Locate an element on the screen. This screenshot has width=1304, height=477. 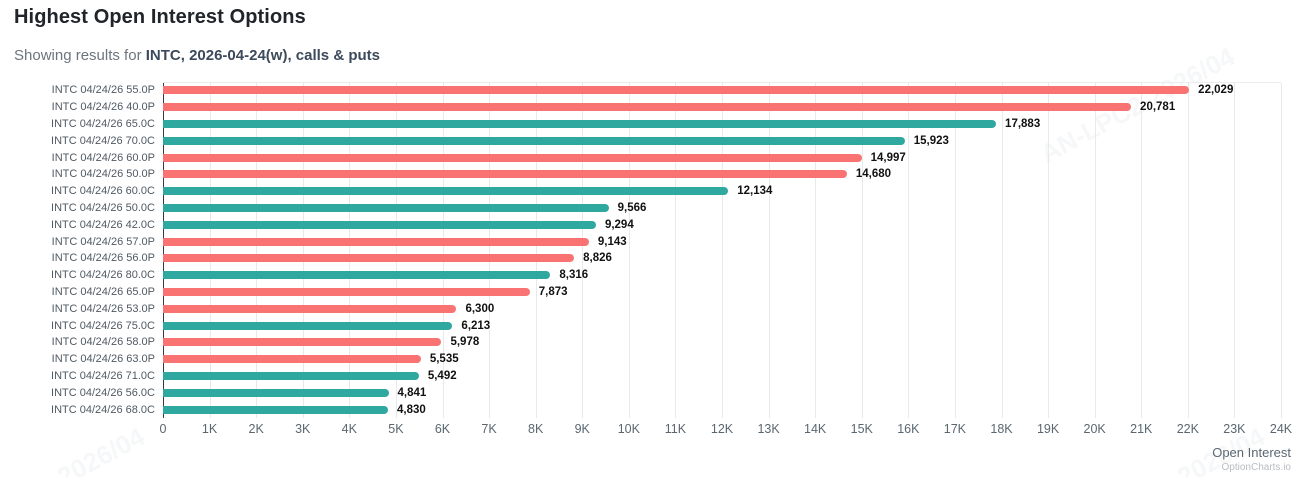
bar-row: 9,566 is located at coordinates (722, 208).